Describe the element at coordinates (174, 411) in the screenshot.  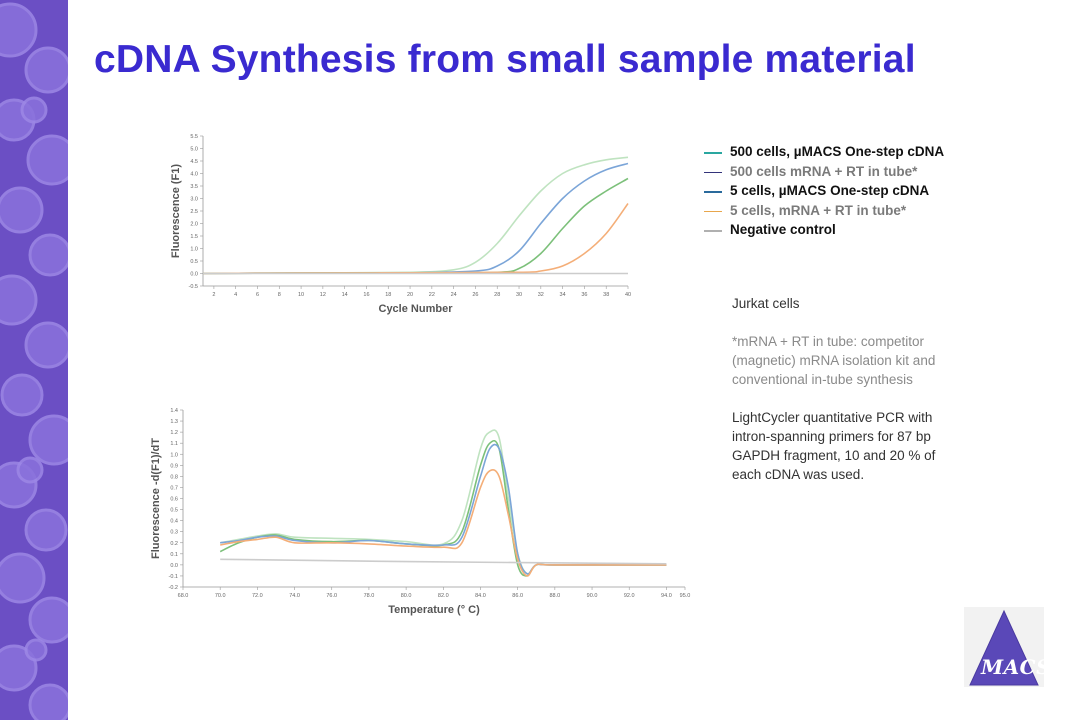
I see `y-tick-label: 1.4` at that location.